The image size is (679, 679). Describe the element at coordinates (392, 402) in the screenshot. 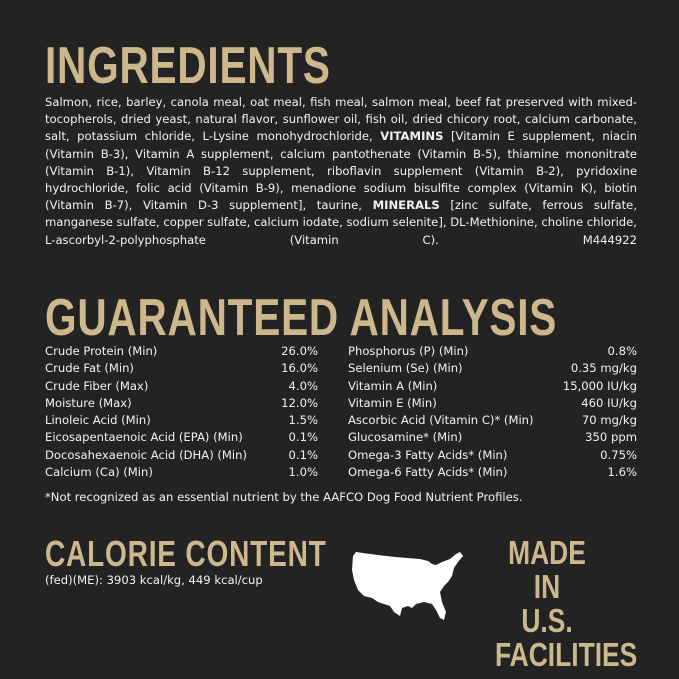

I see `nutrient-name: Vitamin E (Min)` at that location.